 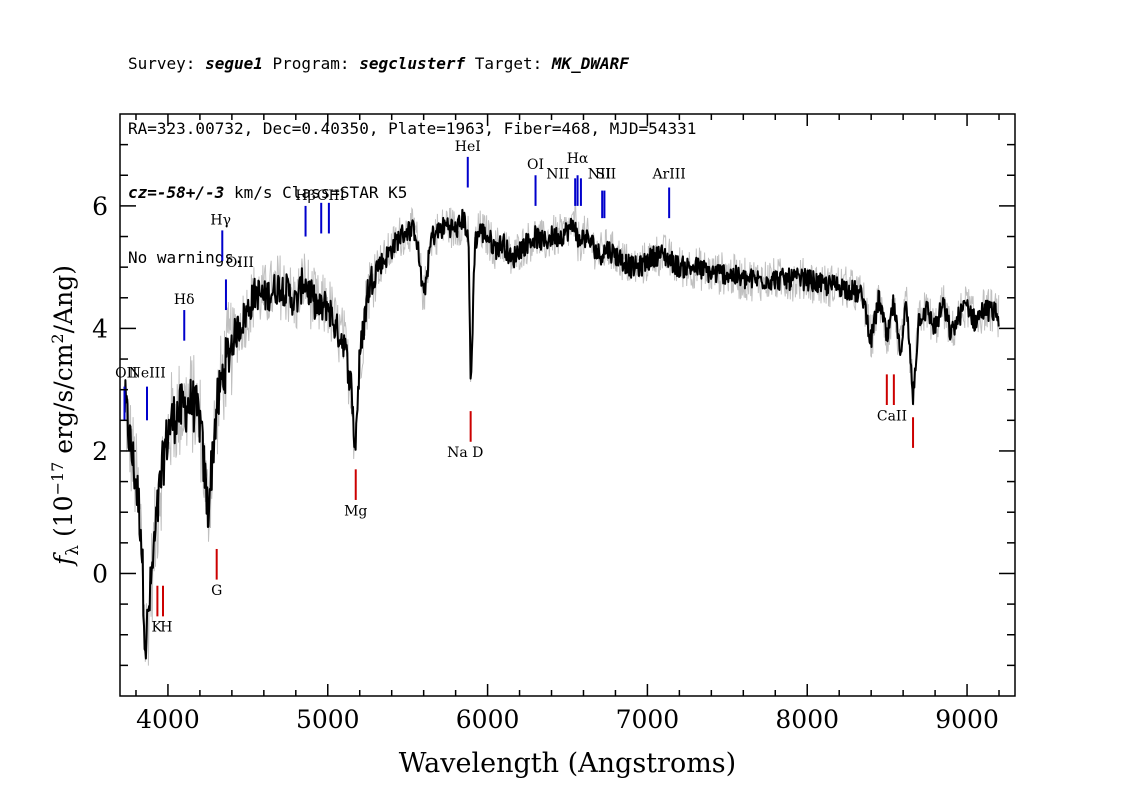 I want to click on absorption-line-label-3: Mg, so click(x=355, y=511).